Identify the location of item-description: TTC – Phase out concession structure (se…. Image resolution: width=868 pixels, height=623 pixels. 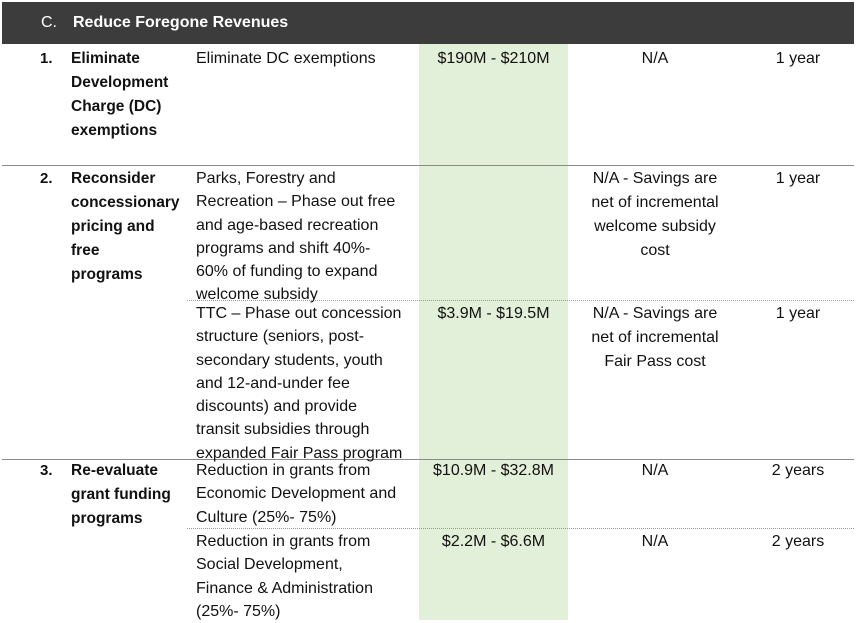
(299, 383).